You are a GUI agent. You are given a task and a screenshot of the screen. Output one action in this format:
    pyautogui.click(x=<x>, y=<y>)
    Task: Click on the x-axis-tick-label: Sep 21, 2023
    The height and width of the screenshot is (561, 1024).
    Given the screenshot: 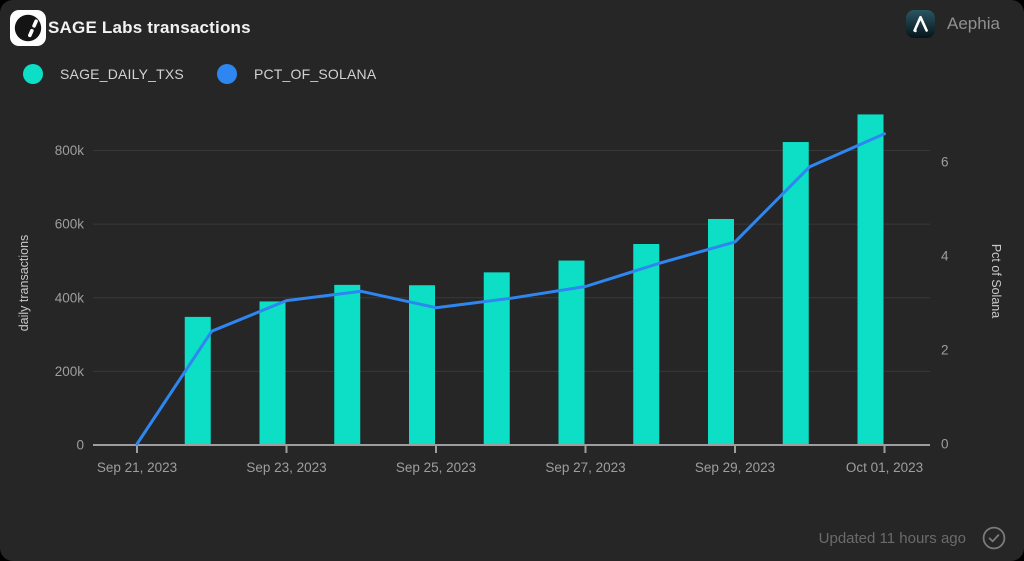 What is the action you would take?
    pyautogui.click(x=137, y=467)
    